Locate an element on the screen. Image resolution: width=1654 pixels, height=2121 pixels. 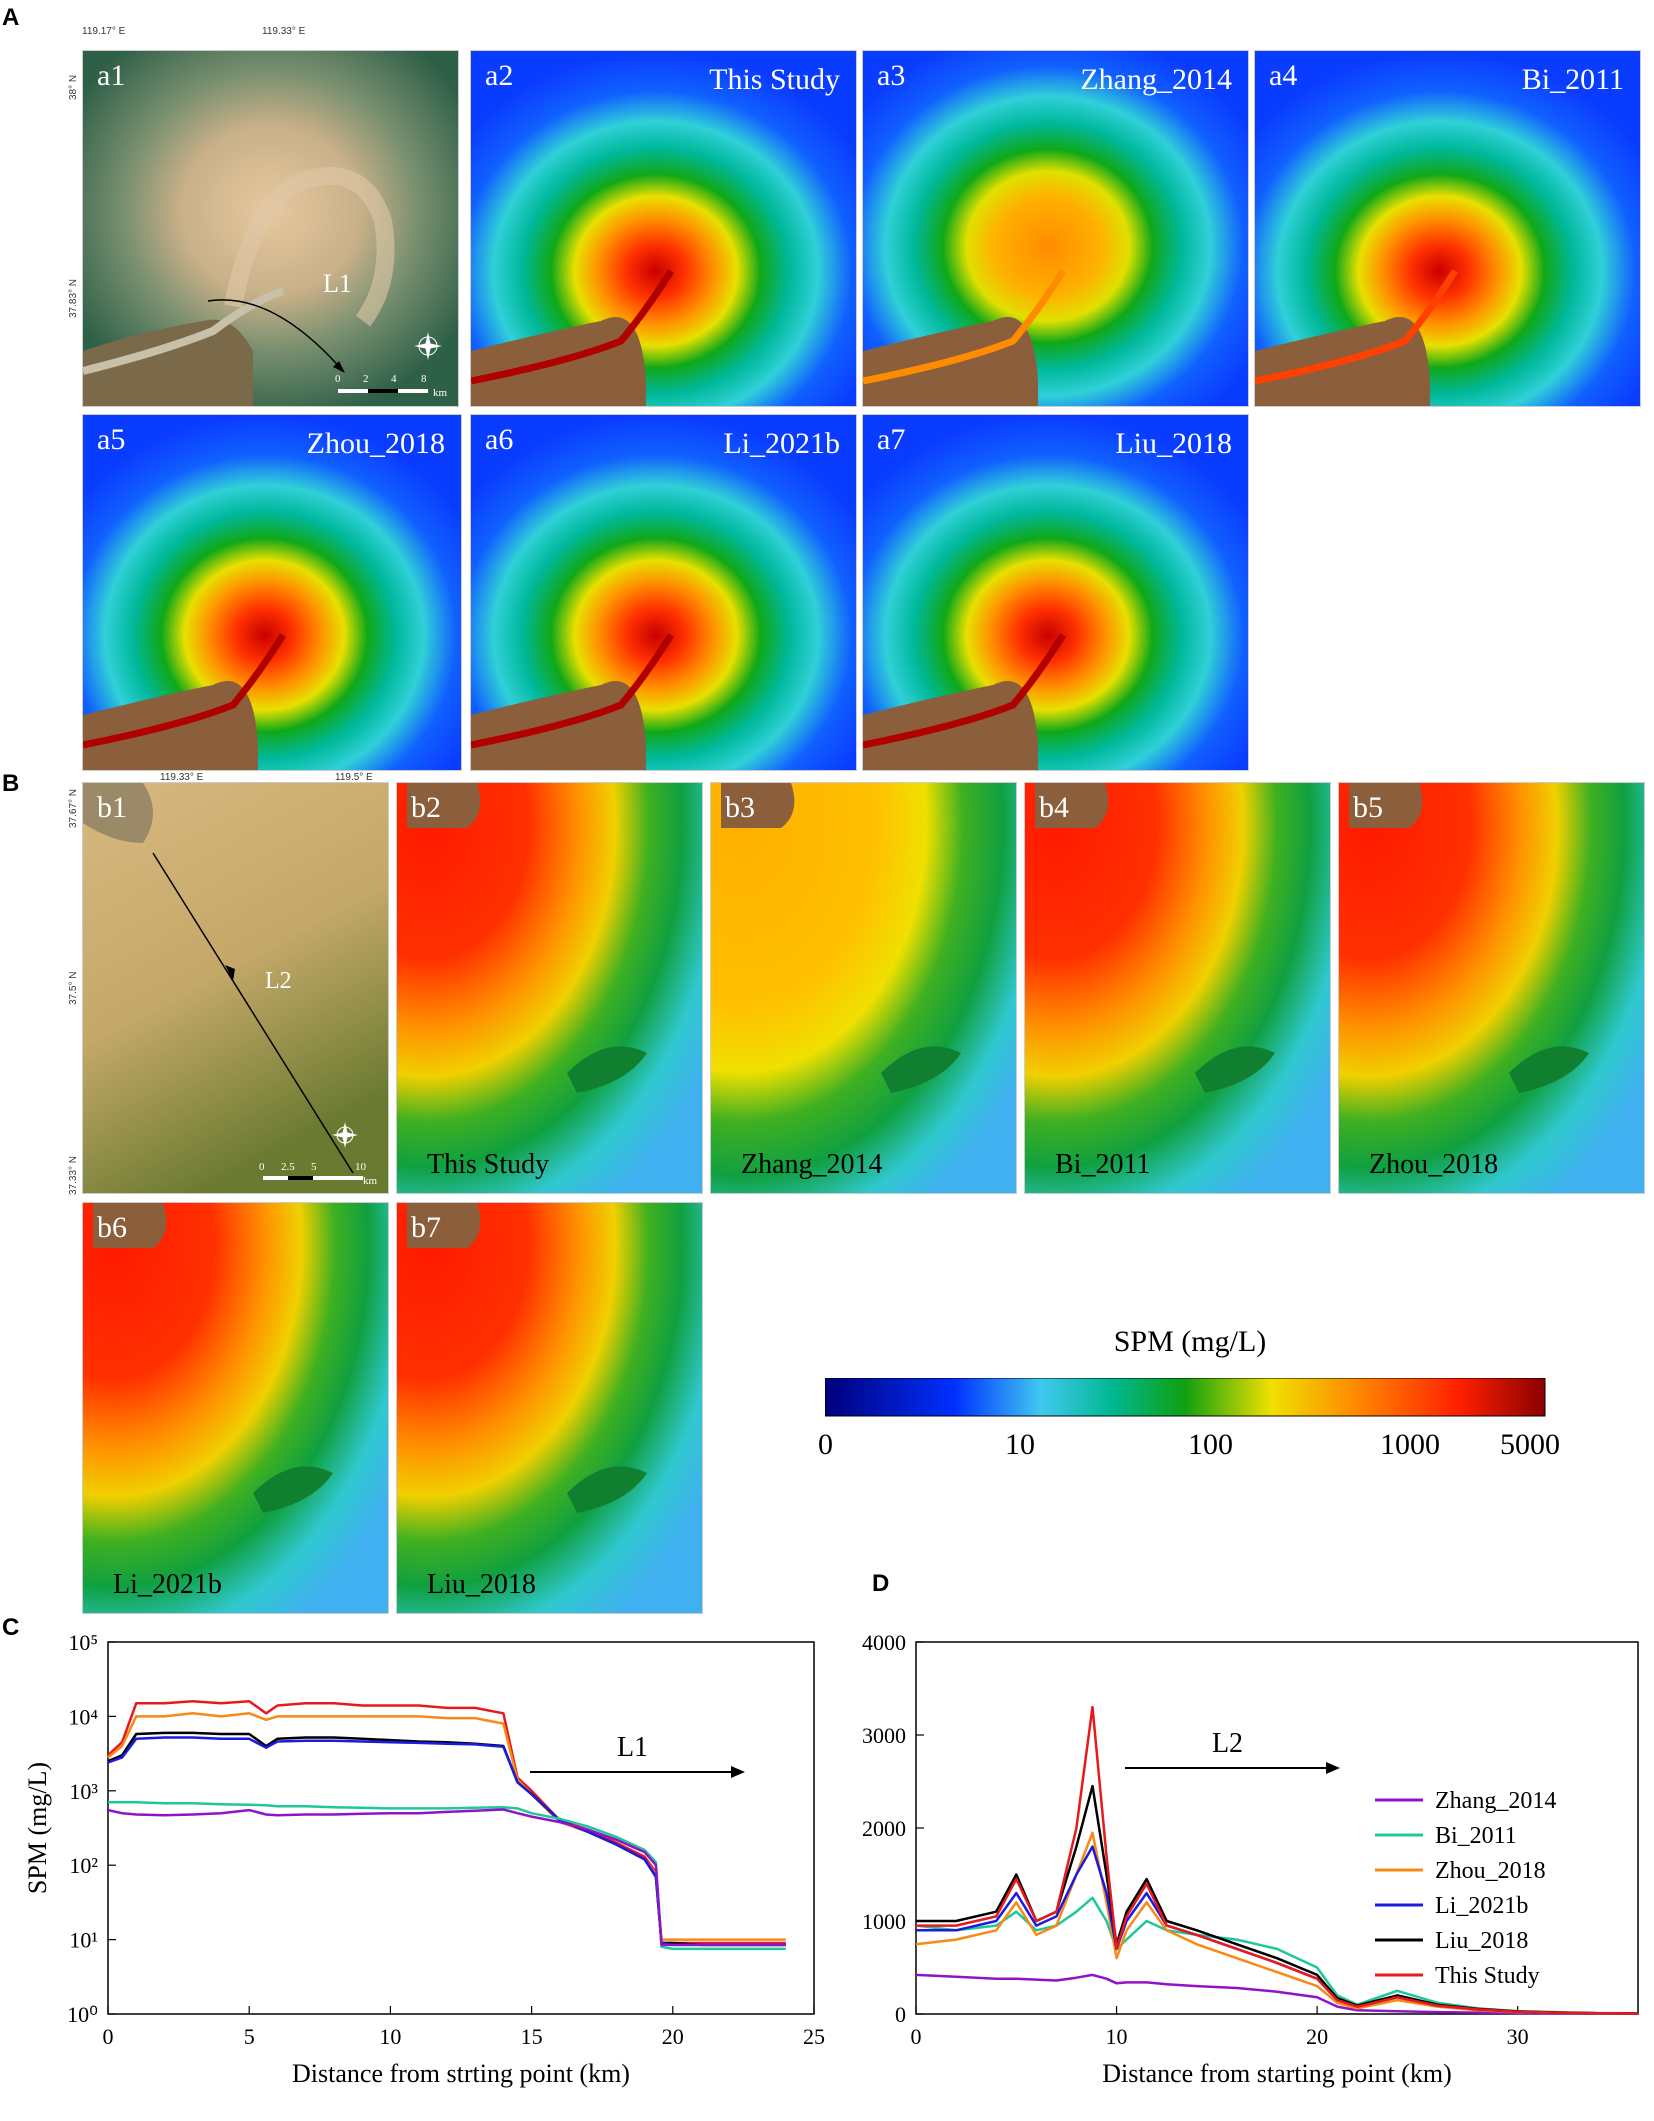
panel-tag-b1: b1 is located at coordinates (112, 807).